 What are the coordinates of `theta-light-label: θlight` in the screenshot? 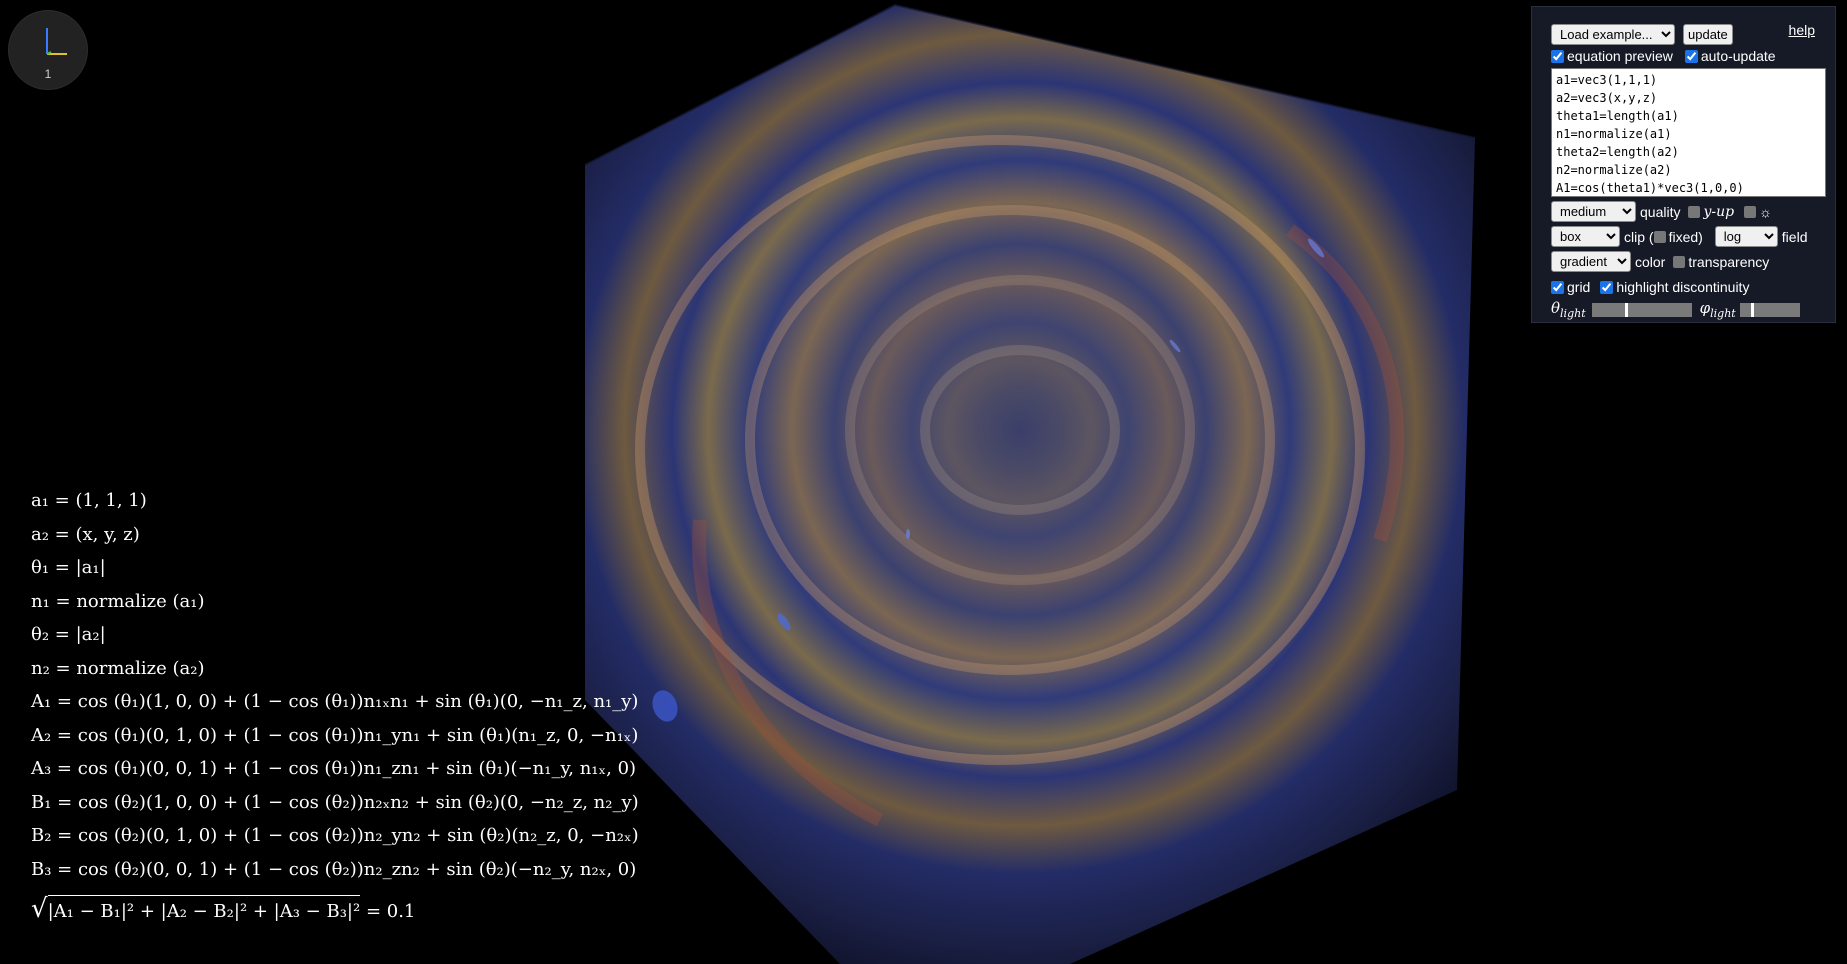 It's located at (1568, 309).